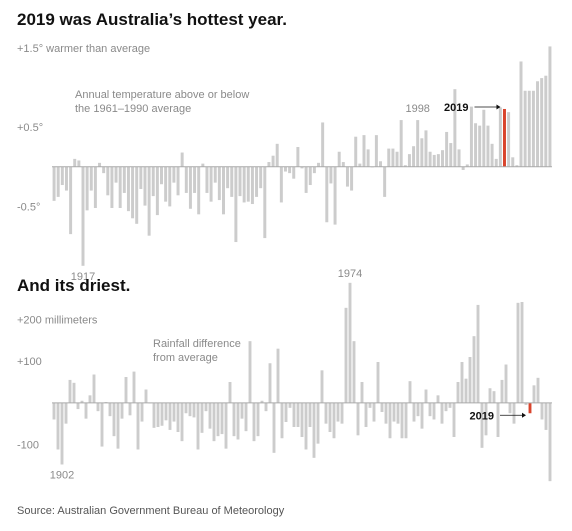 The height and width of the screenshot is (531, 572). Describe the element at coordinates (66, 413) in the screenshot. I see `bar-1903` at that location.